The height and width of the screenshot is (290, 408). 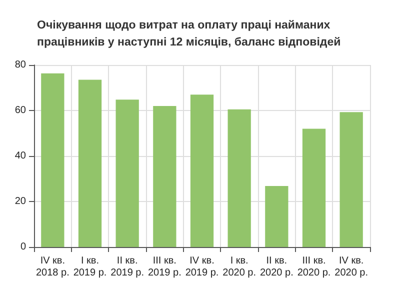 What do you see at coordinates (127, 267) in the screenshot?
I see `x-tick-label: II кв. 2019 р.` at bounding box center [127, 267].